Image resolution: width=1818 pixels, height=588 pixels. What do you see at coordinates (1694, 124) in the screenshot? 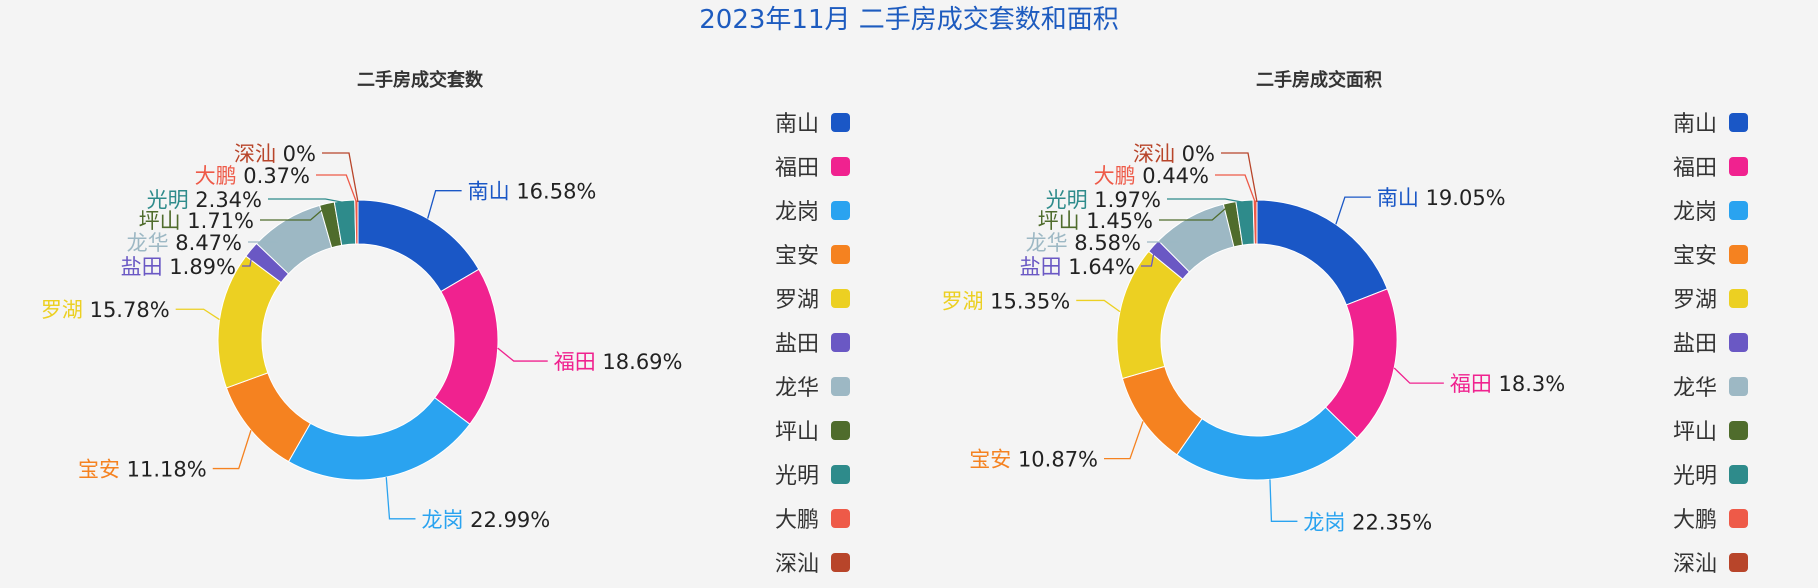
I see `legend-label: 南山` at bounding box center [1694, 124].